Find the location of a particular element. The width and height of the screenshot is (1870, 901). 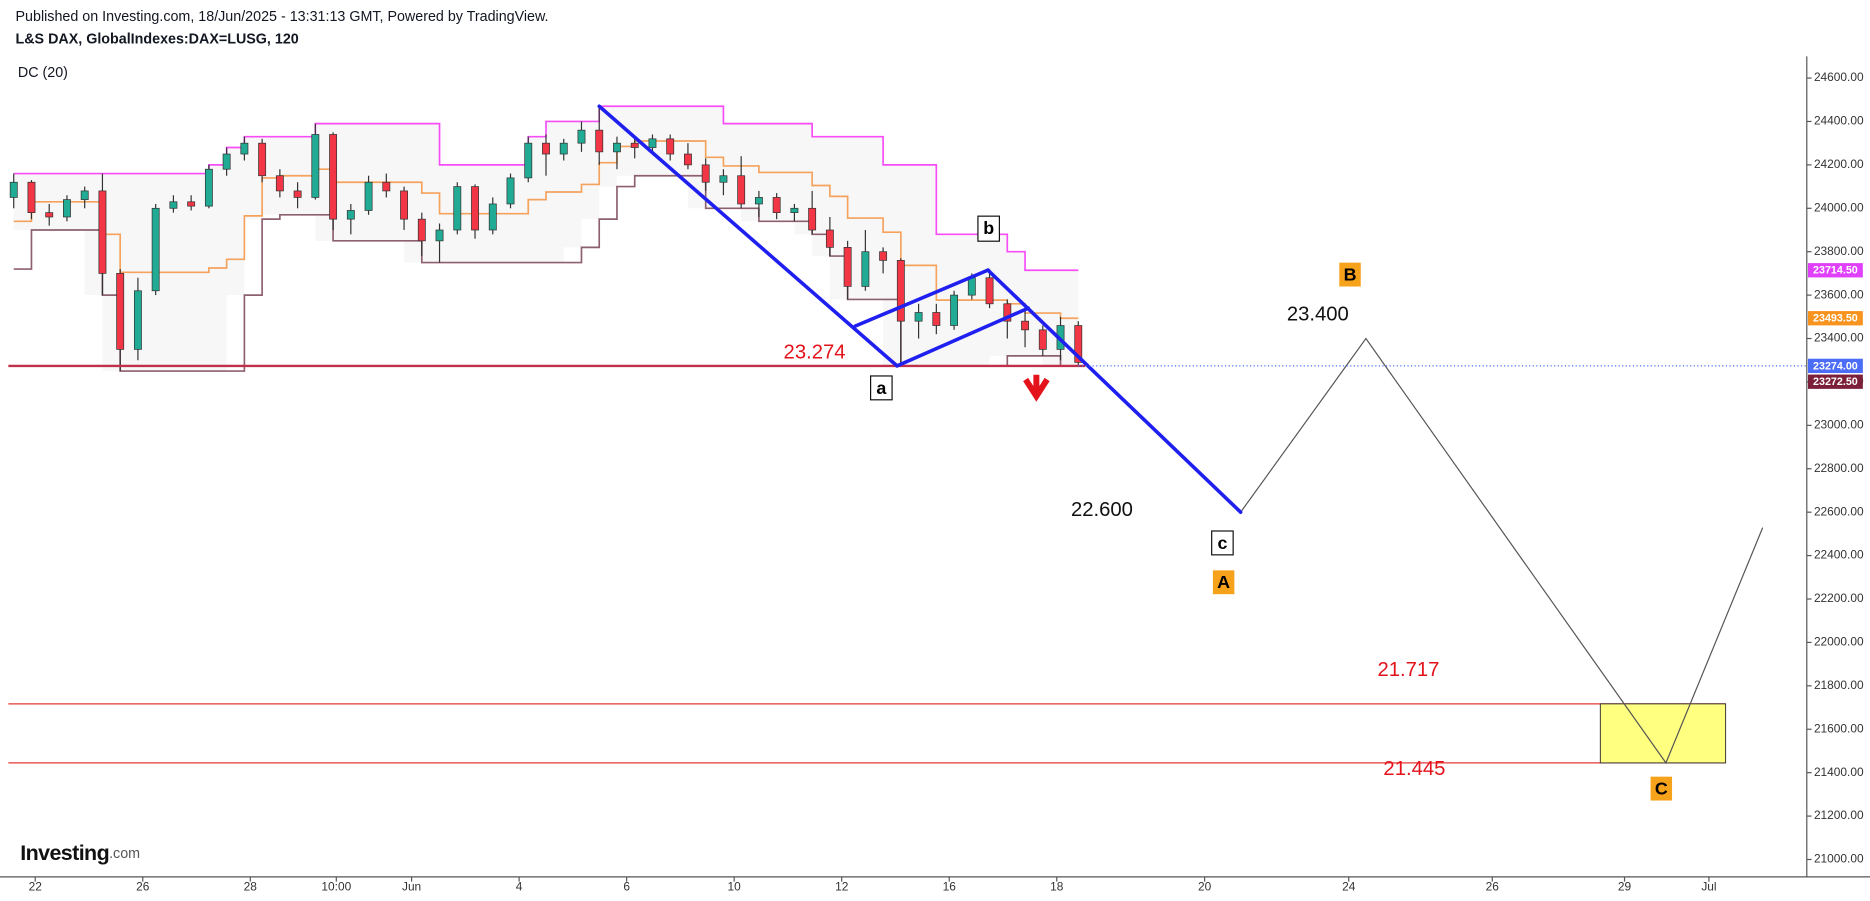

wave-label: b is located at coordinates (988, 228).